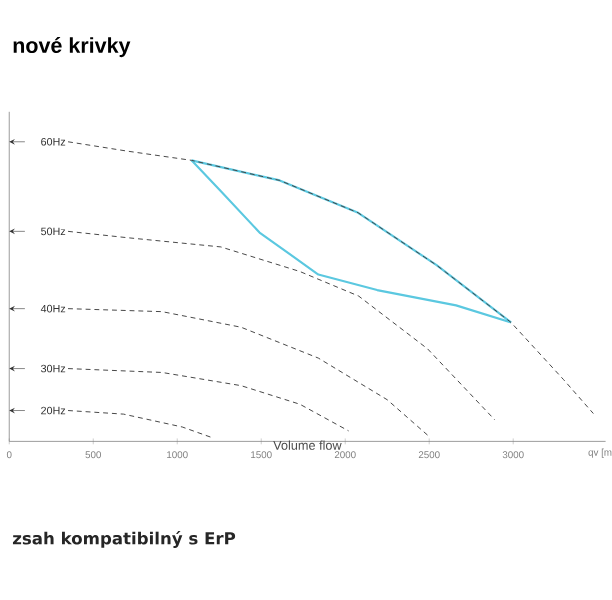 The height and width of the screenshot is (600, 612). What do you see at coordinates (72, 47) in the screenshot?
I see `chart-title: nové krivky` at bounding box center [72, 47].